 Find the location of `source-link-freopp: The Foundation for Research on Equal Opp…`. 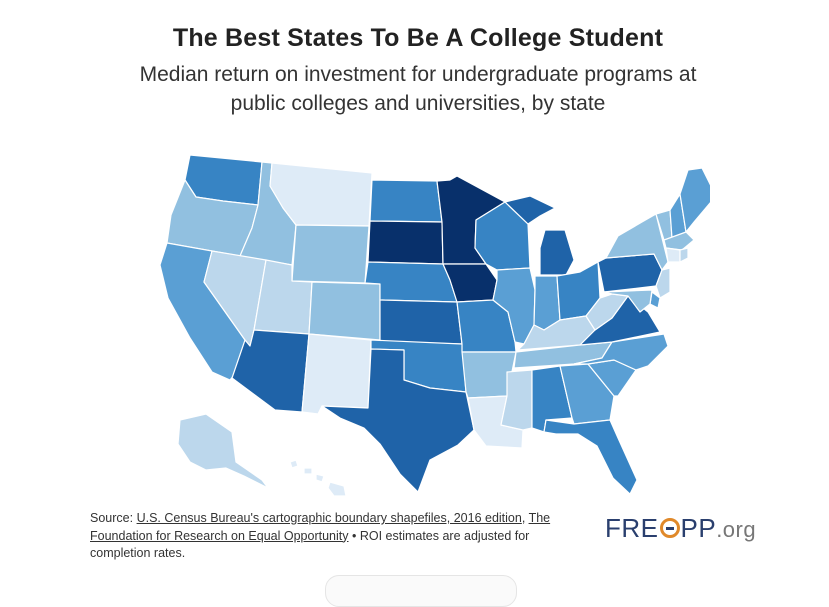

source-link-freopp: The Foundation for Research on Equal Opp… is located at coordinates (320, 527).